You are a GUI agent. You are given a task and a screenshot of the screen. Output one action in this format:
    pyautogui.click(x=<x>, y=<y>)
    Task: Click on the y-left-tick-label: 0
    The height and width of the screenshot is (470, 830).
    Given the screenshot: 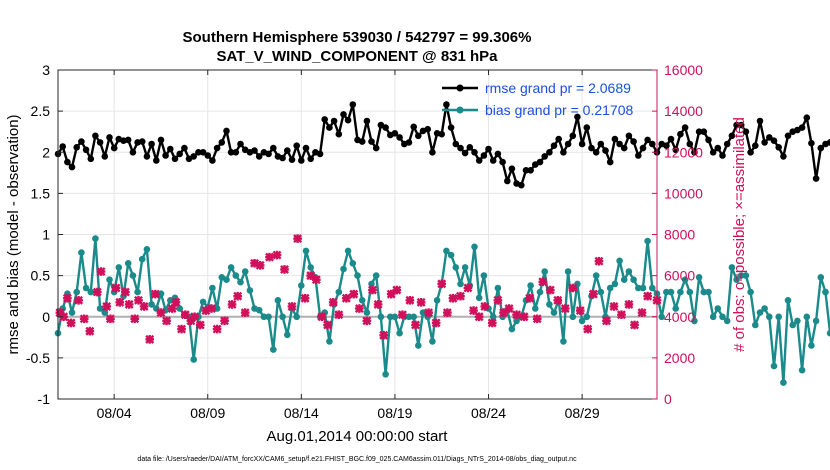 What is the action you would take?
    pyautogui.click(x=46, y=317)
    